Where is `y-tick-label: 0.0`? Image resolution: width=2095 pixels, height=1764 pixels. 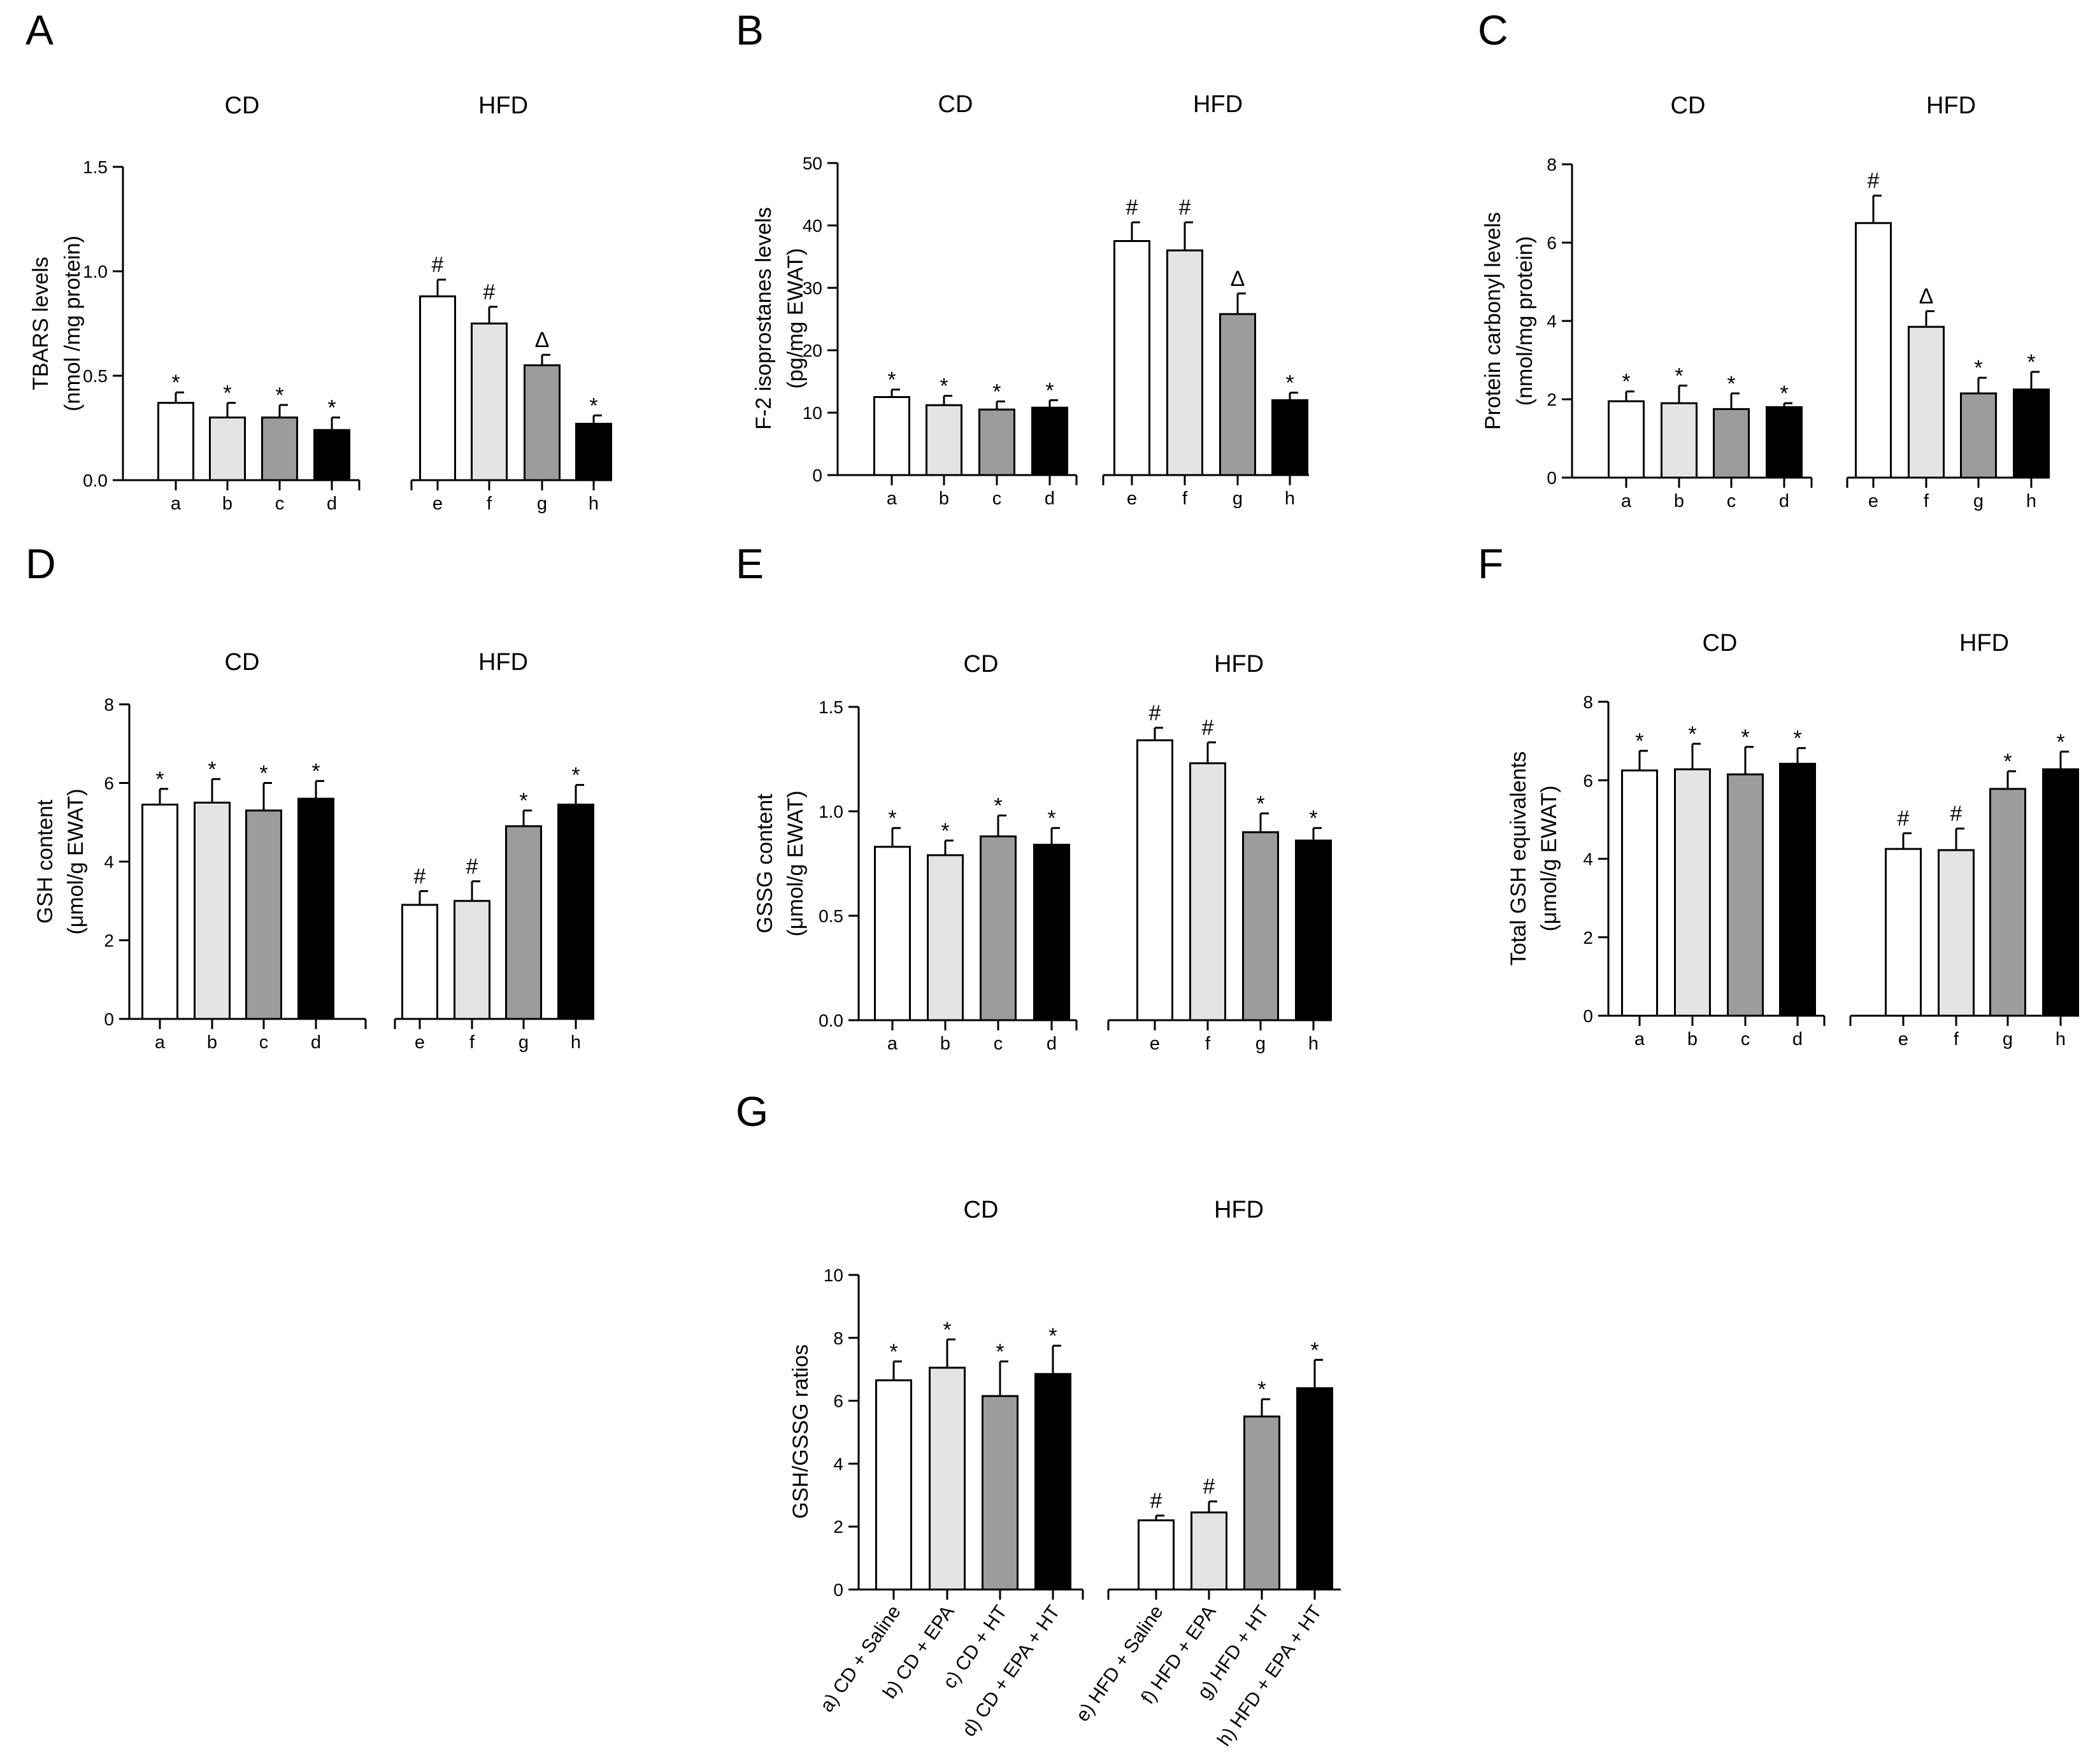
y-tick-label: 0.0 is located at coordinates (95, 480).